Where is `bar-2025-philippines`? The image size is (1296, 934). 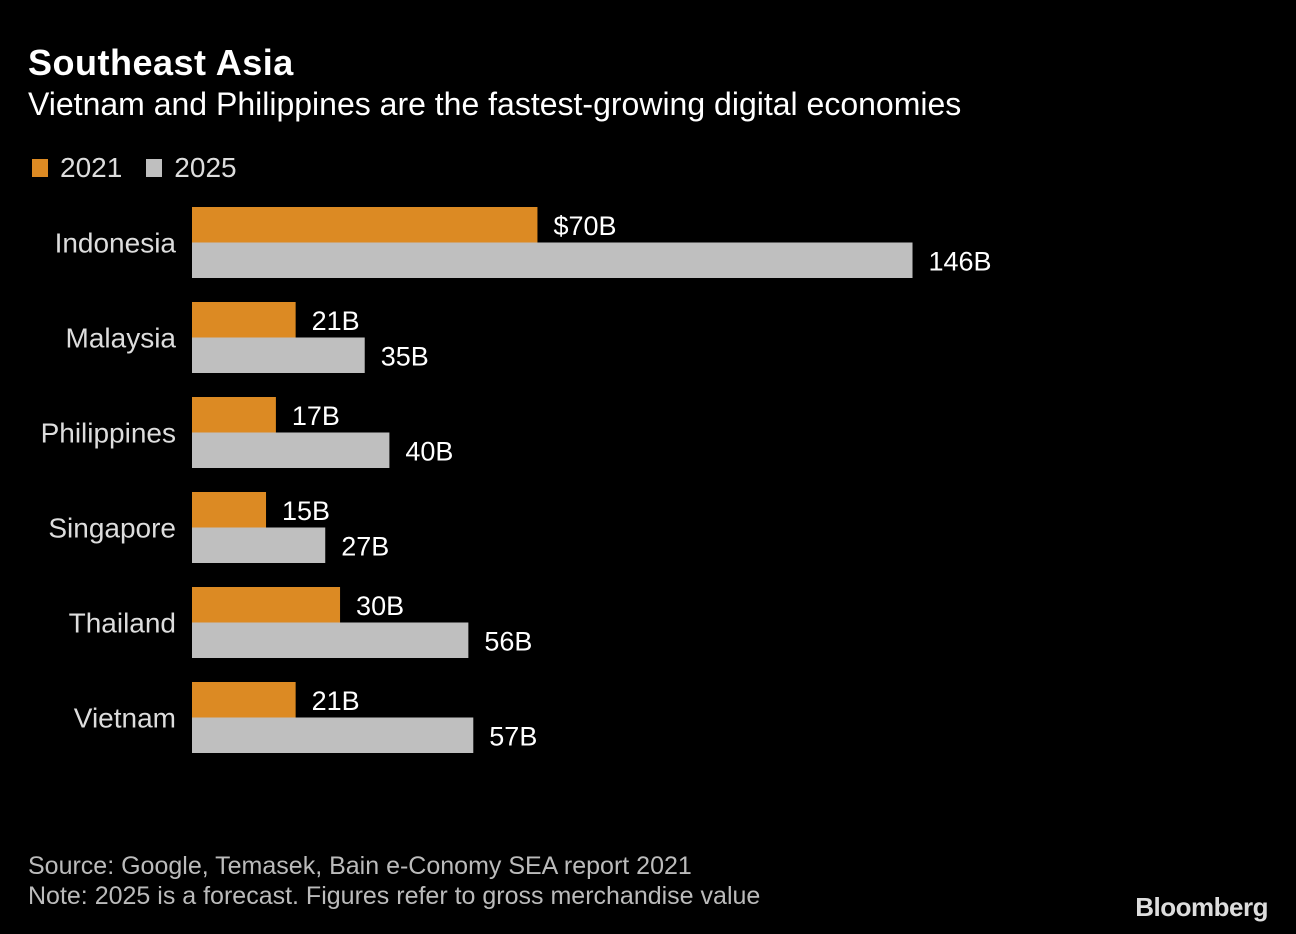 bar-2025-philippines is located at coordinates (291, 450).